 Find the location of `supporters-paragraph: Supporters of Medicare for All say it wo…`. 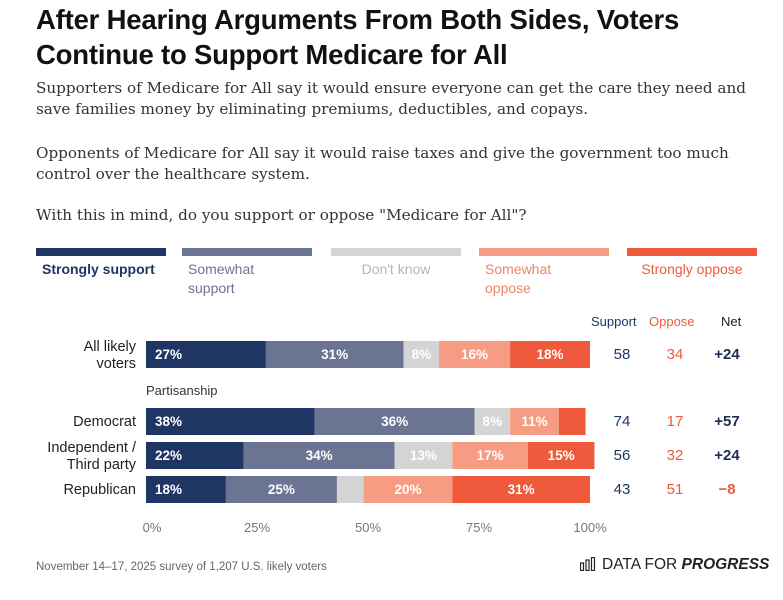

supporters-paragraph: Supporters of Medicare for All say it wo… is located at coordinates (391, 98).